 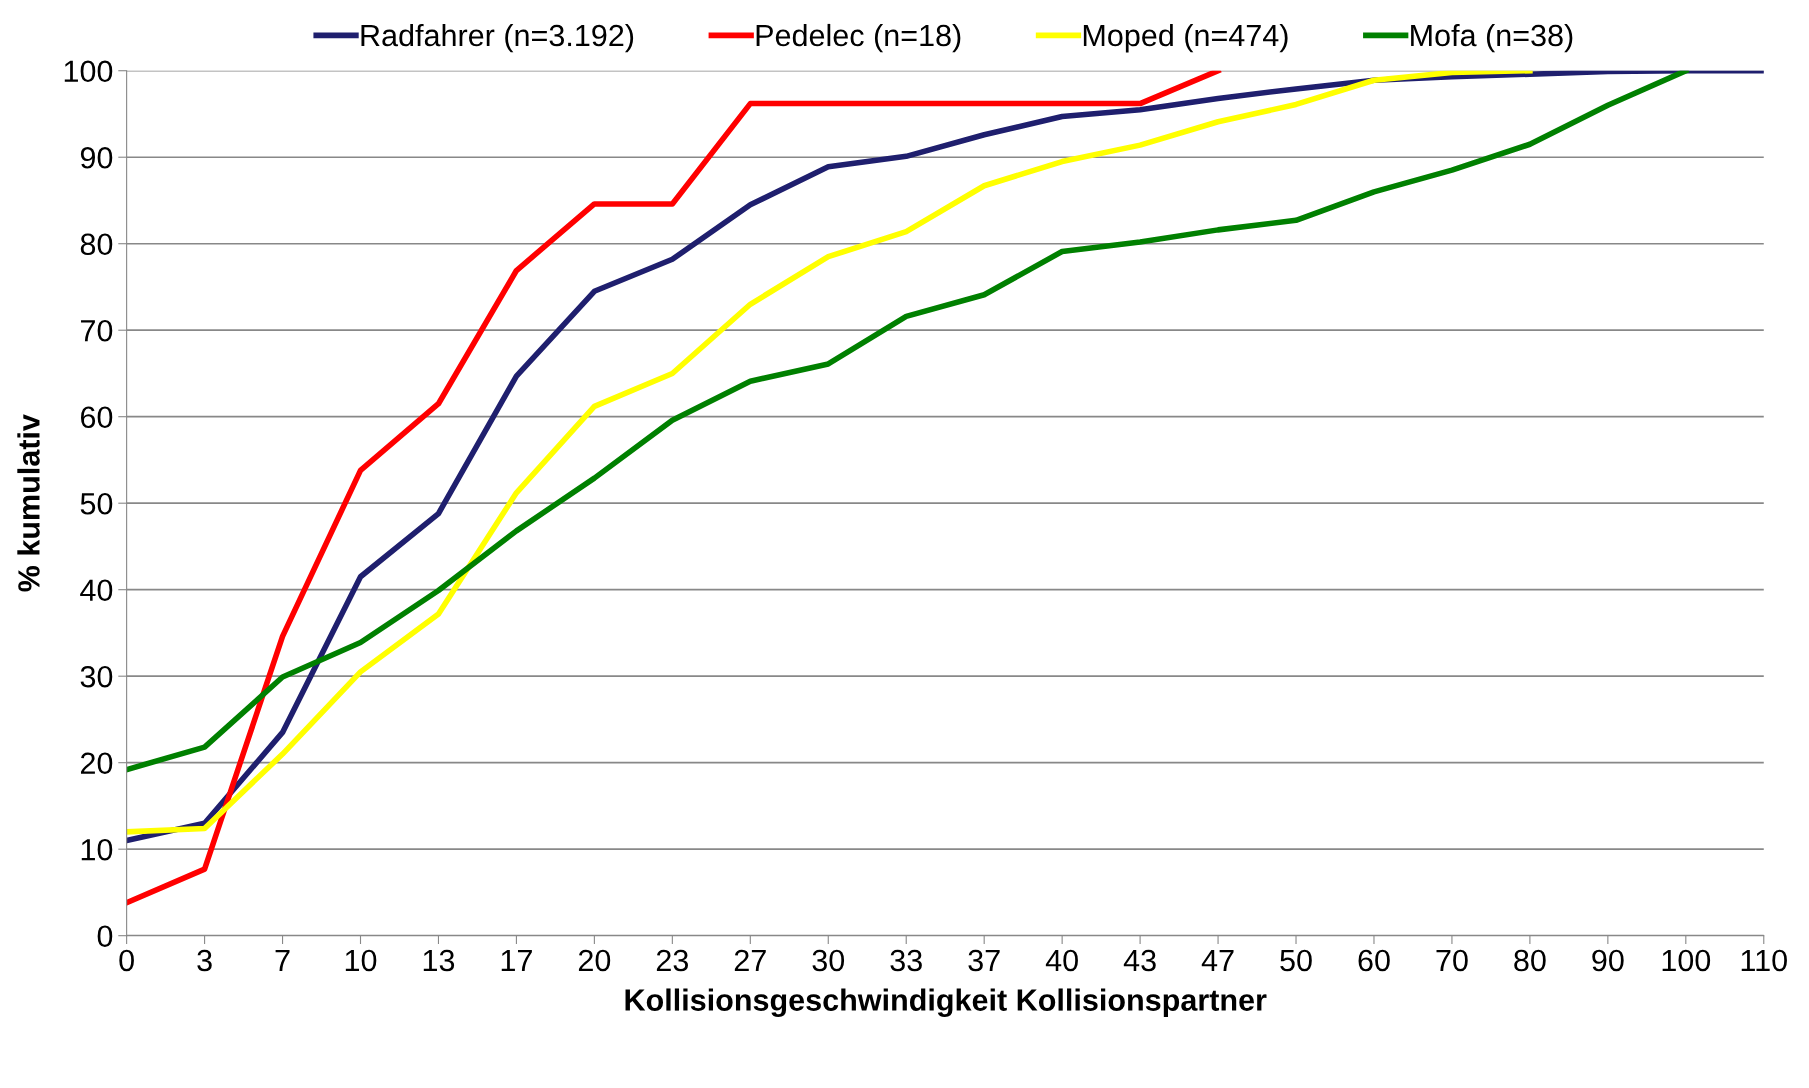 I want to click on legend-label: Mofa (n=38), so click(x=1492, y=38).